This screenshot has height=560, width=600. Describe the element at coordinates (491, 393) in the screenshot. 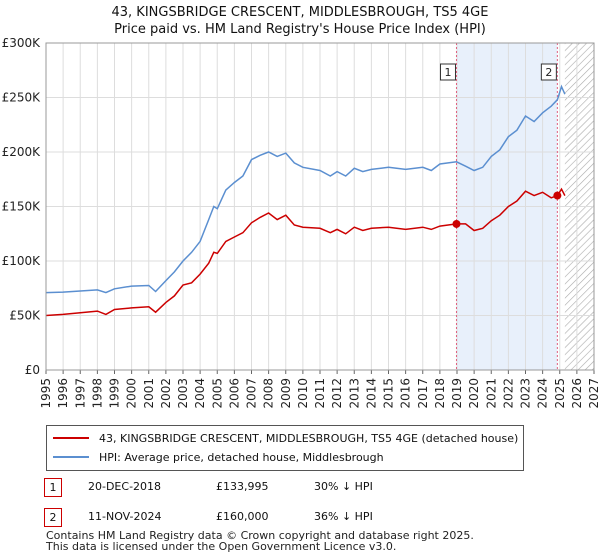

I see `x-tick-label: 2021` at that location.